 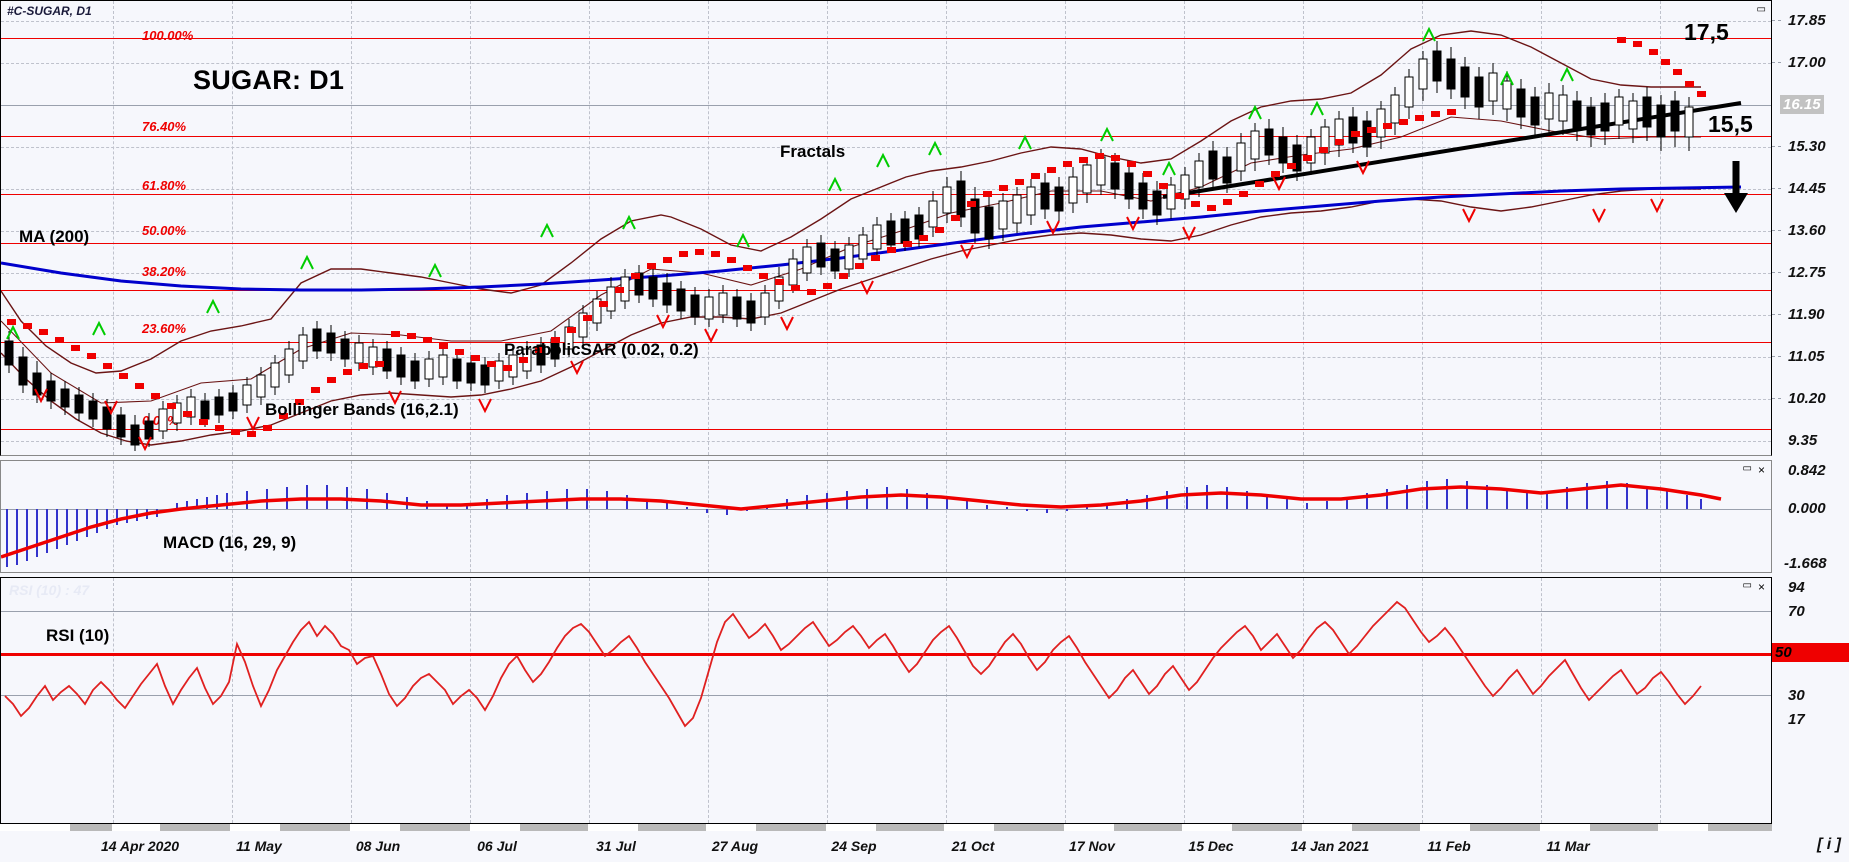 What do you see at coordinates (164, 328) in the screenshot?
I see `fib-label-236: 23.60%` at bounding box center [164, 328].